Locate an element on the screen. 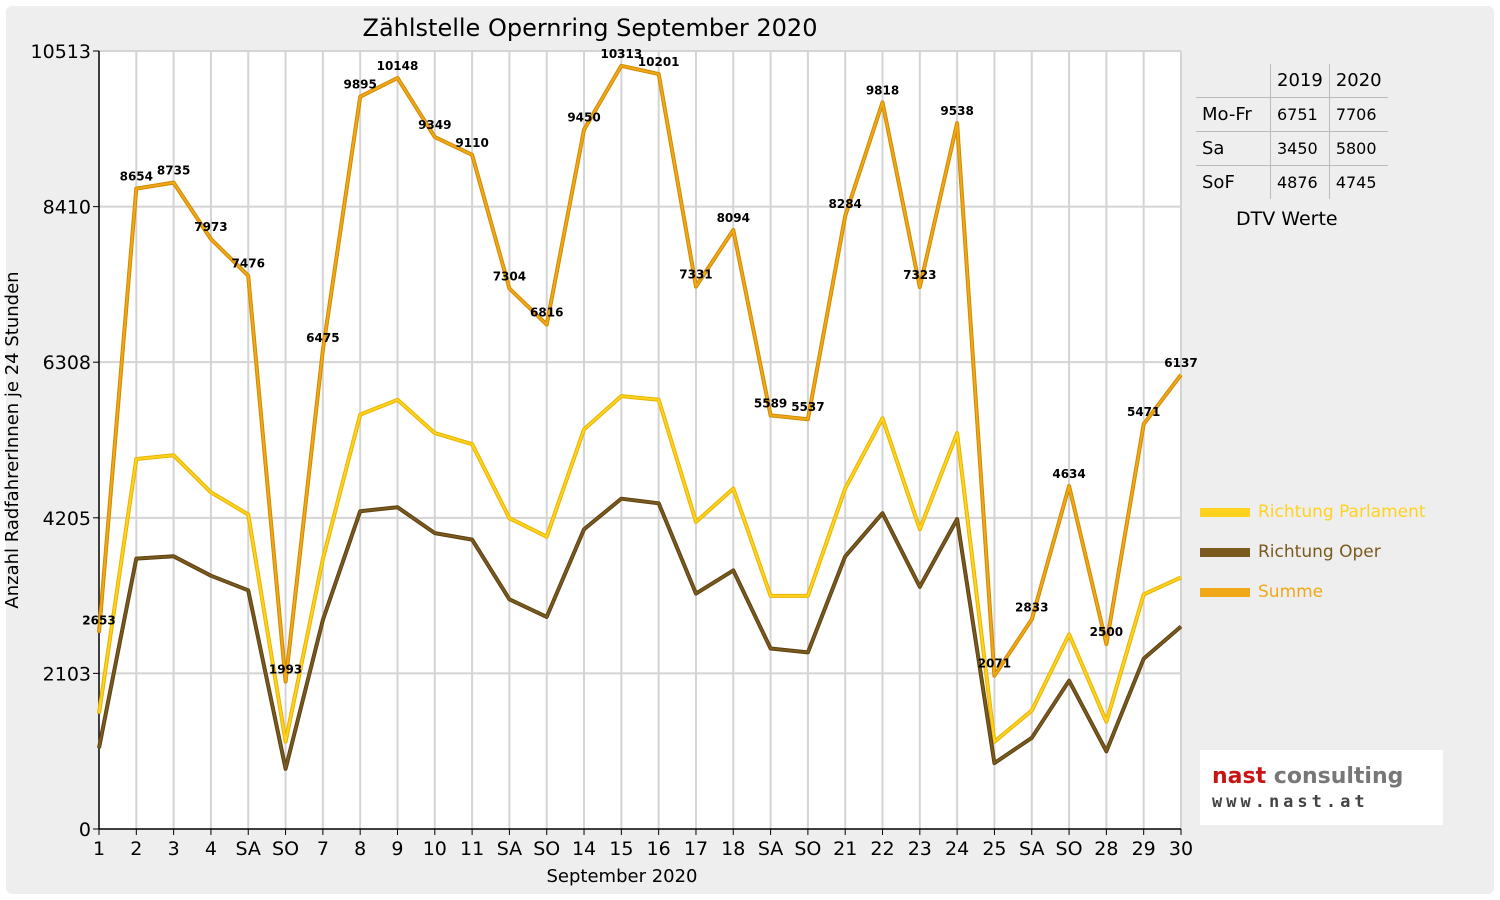 The width and height of the screenshot is (1500, 900). data-label: 9349 is located at coordinates (434, 125).